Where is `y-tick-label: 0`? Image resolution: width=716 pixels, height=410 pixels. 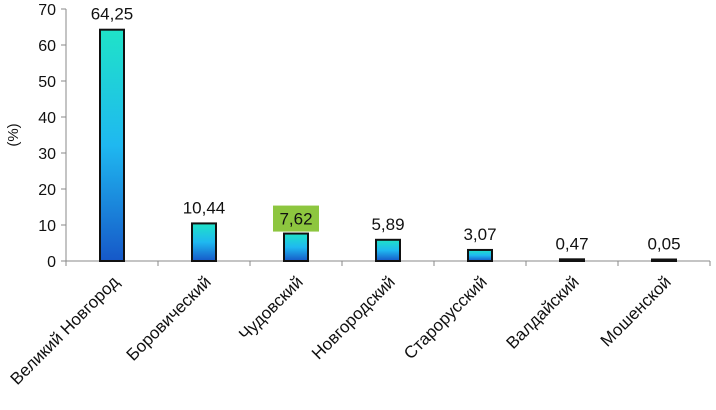
y-tick-label: 0 is located at coordinates (51, 262).